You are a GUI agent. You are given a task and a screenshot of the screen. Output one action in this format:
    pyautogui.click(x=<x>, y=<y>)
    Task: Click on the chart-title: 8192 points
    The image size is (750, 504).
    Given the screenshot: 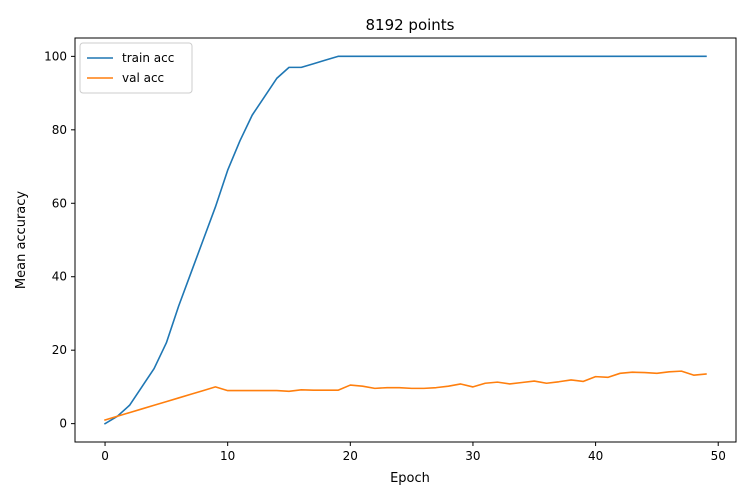 What is the action you would take?
    pyautogui.click(x=409, y=25)
    